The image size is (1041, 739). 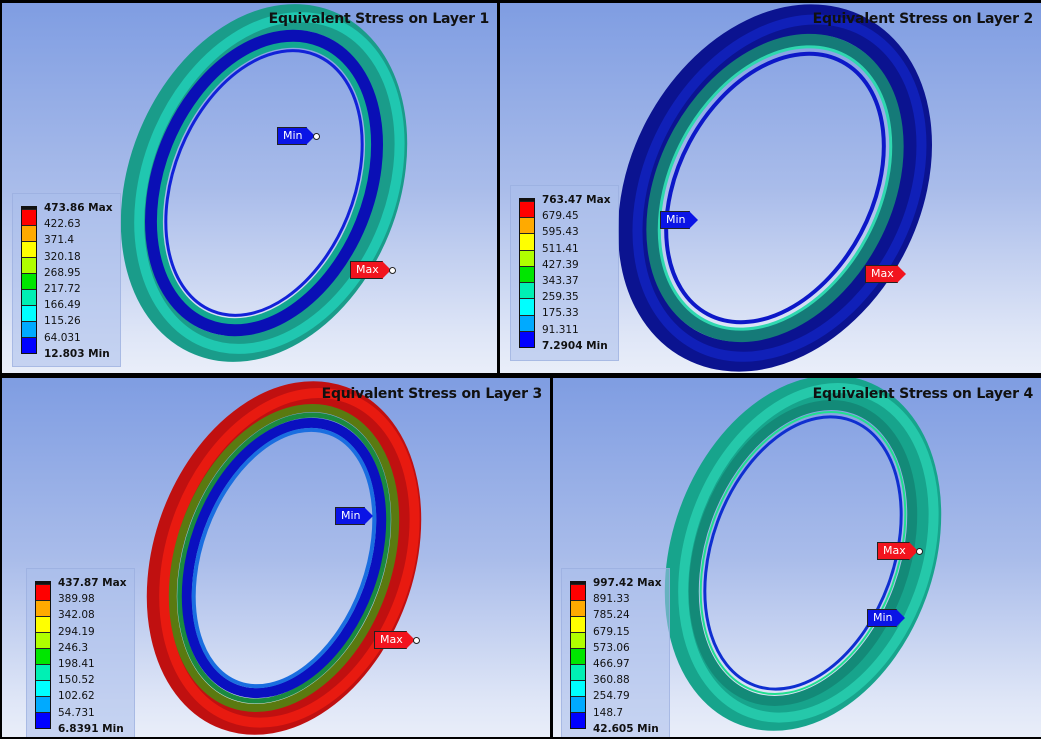 What do you see at coordinates (560, 281) in the screenshot?
I see `legend-tick: 343.37` at bounding box center [560, 281].